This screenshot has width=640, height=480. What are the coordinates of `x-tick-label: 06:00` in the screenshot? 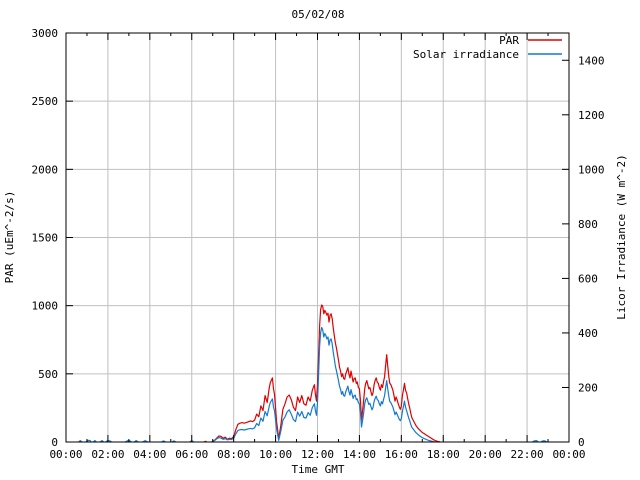 It's located at (191, 454).